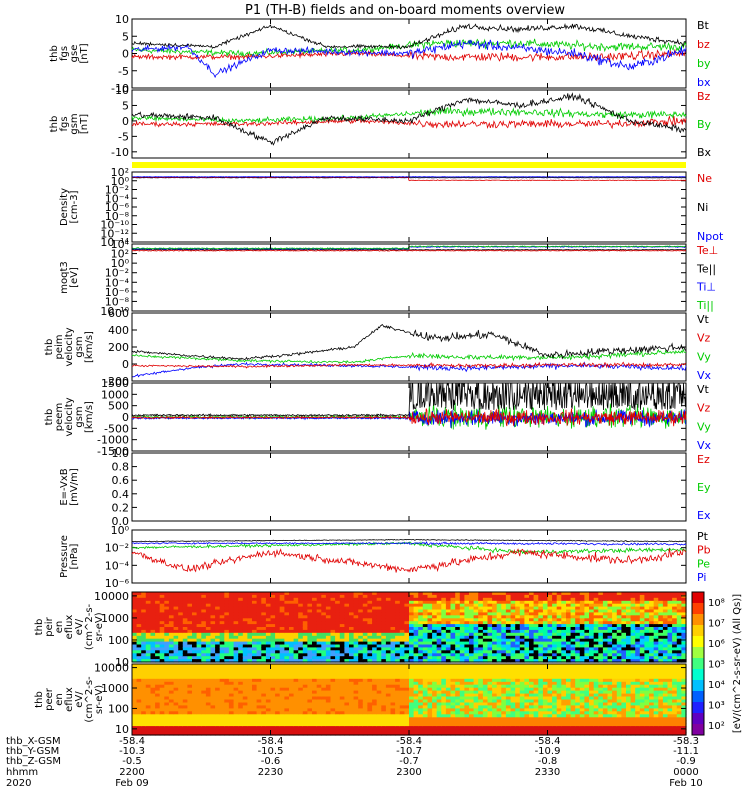 This screenshot has height=804, width=750. What do you see at coordinates (117, 583) in the screenshot?
I see `y-tick-label: 10⁻⁶` at bounding box center [117, 583].